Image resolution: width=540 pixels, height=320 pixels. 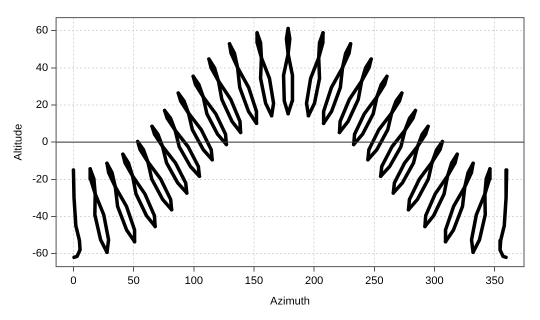 What do you see at coordinates (40, 179) in the screenshot?
I see `y-tick-label: -20` at bounding box center [40, 179].